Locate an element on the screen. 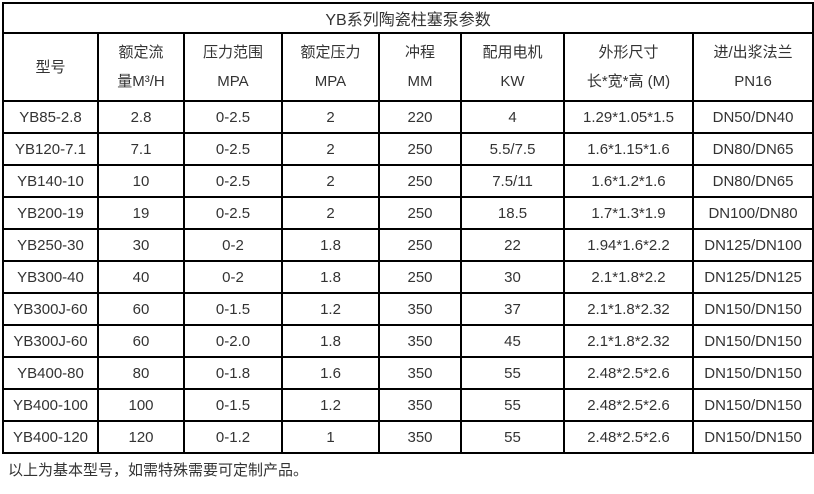 This screenshot has width=814, height=494. header-line: 外形尺寸 is located at coordinates (628, 52).